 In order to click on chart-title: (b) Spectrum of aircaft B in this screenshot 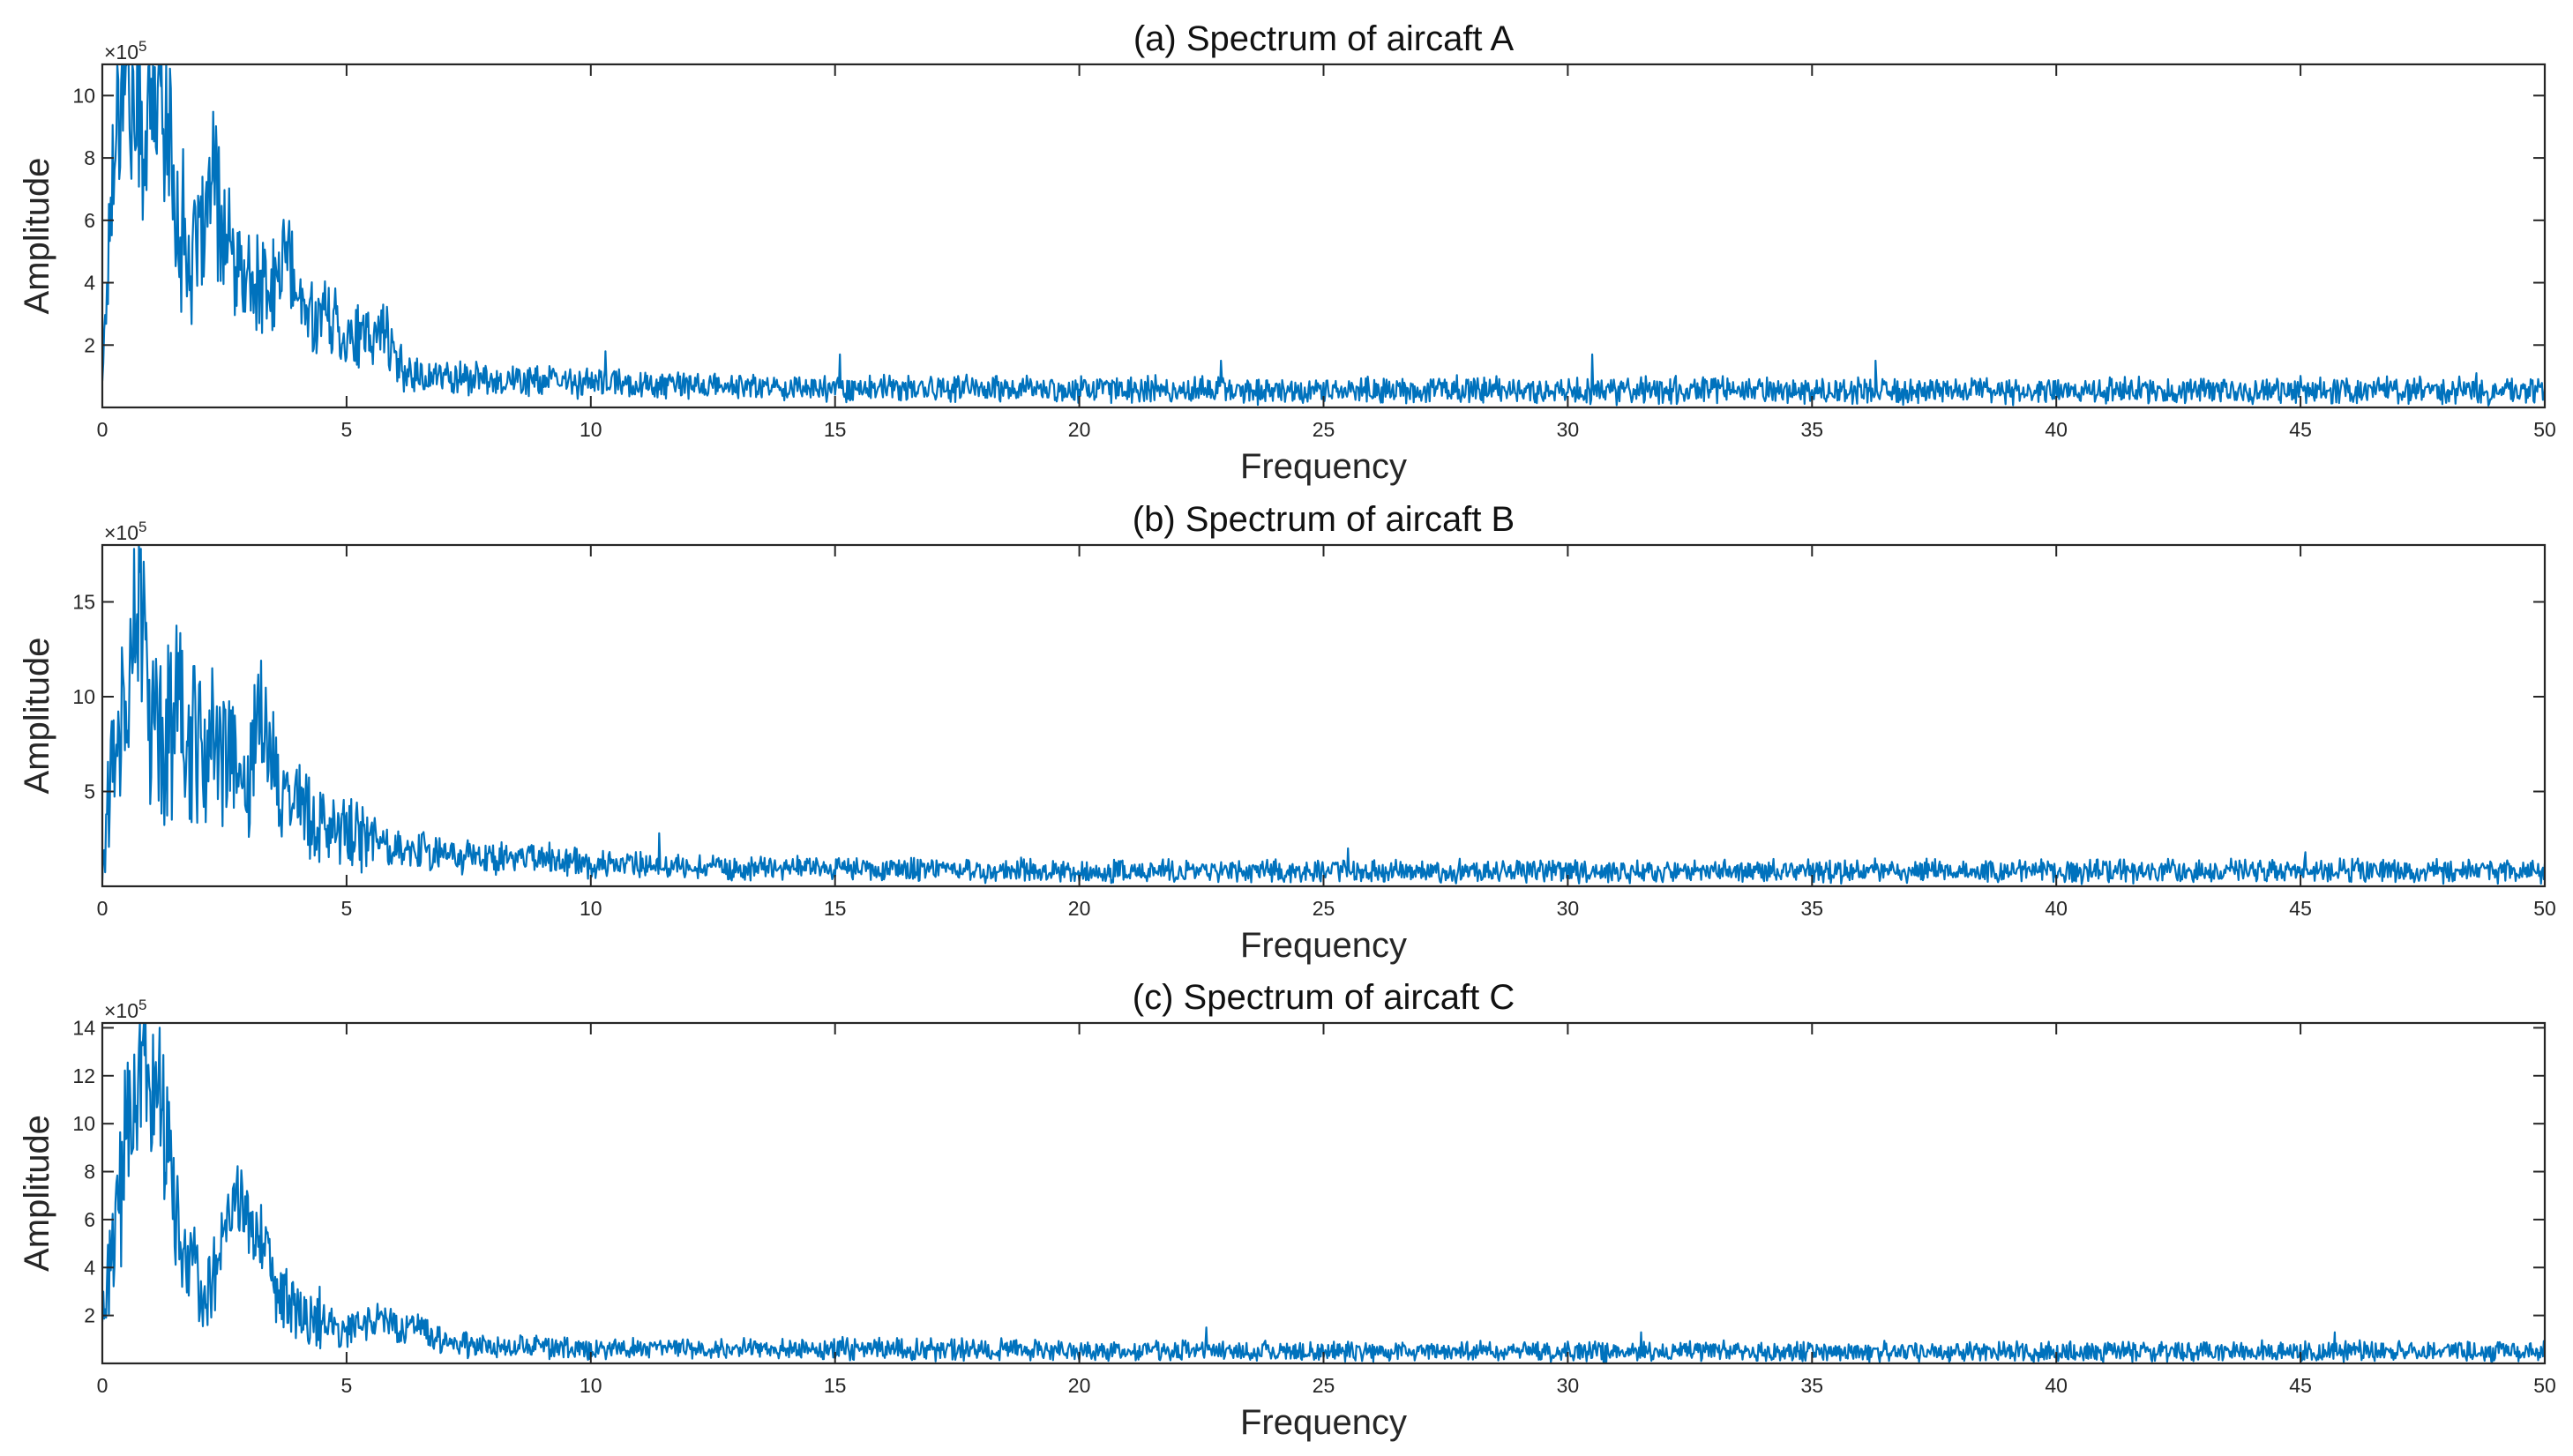, I will do `click(1324, 519)`.